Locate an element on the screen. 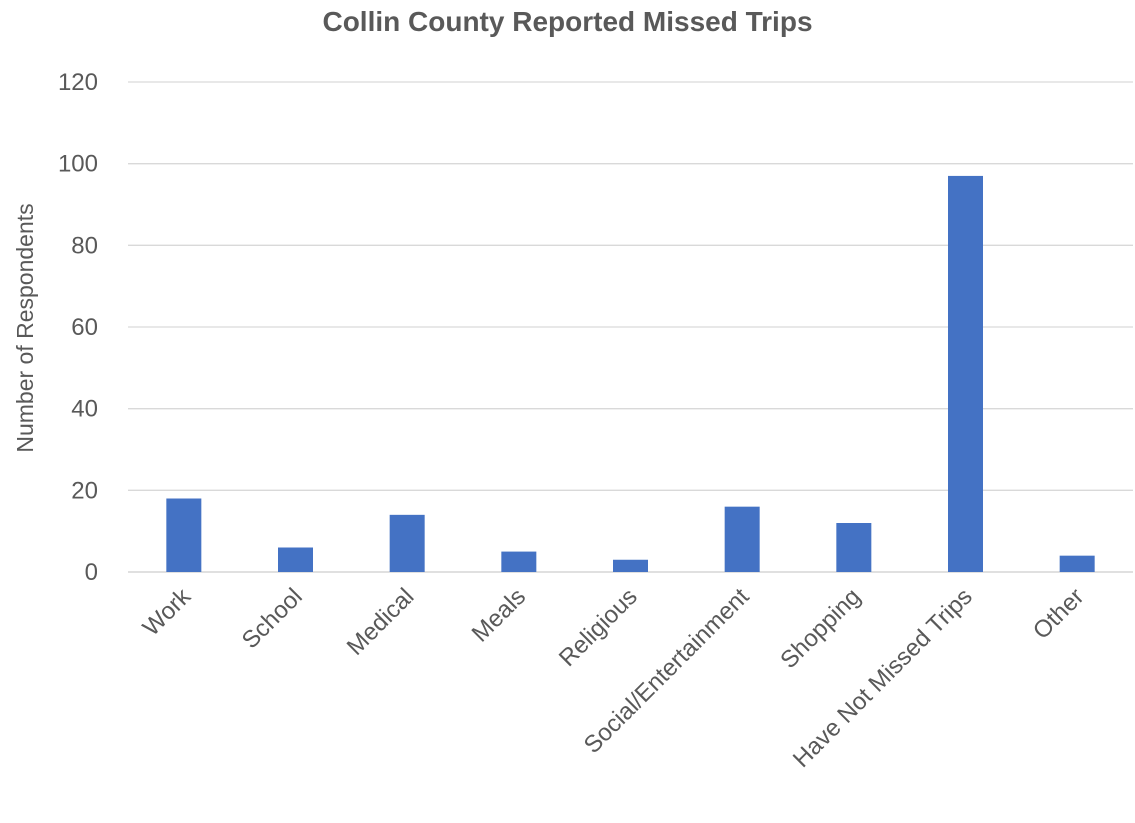  x-tick-label: Other is located at coordinates (1059, 614).